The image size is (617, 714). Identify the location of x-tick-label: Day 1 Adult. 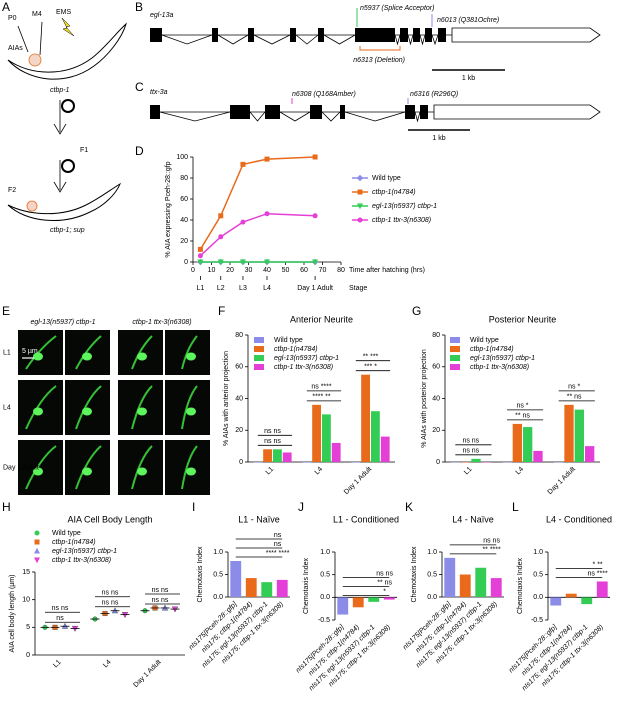
(147, 674).